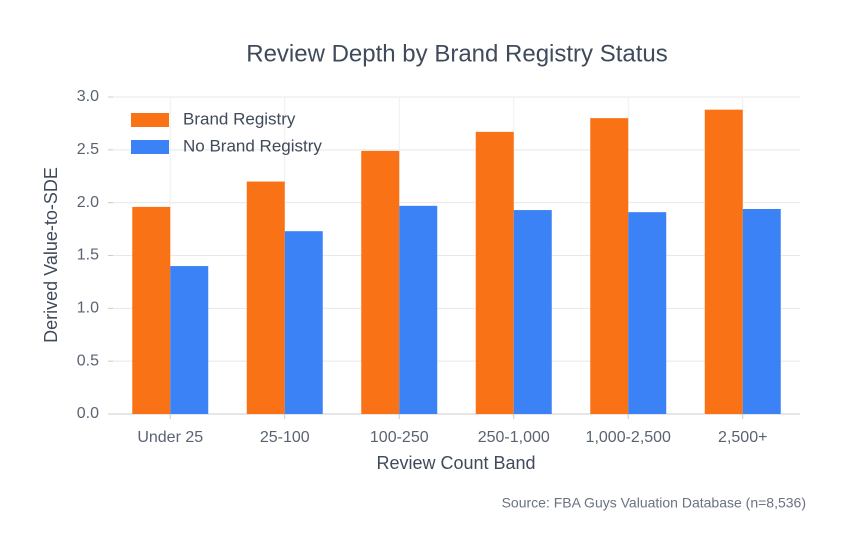 The width and height of the screenshot is (851, 557). I want to click on x-tick-label: 100-250, so click(399, 437).